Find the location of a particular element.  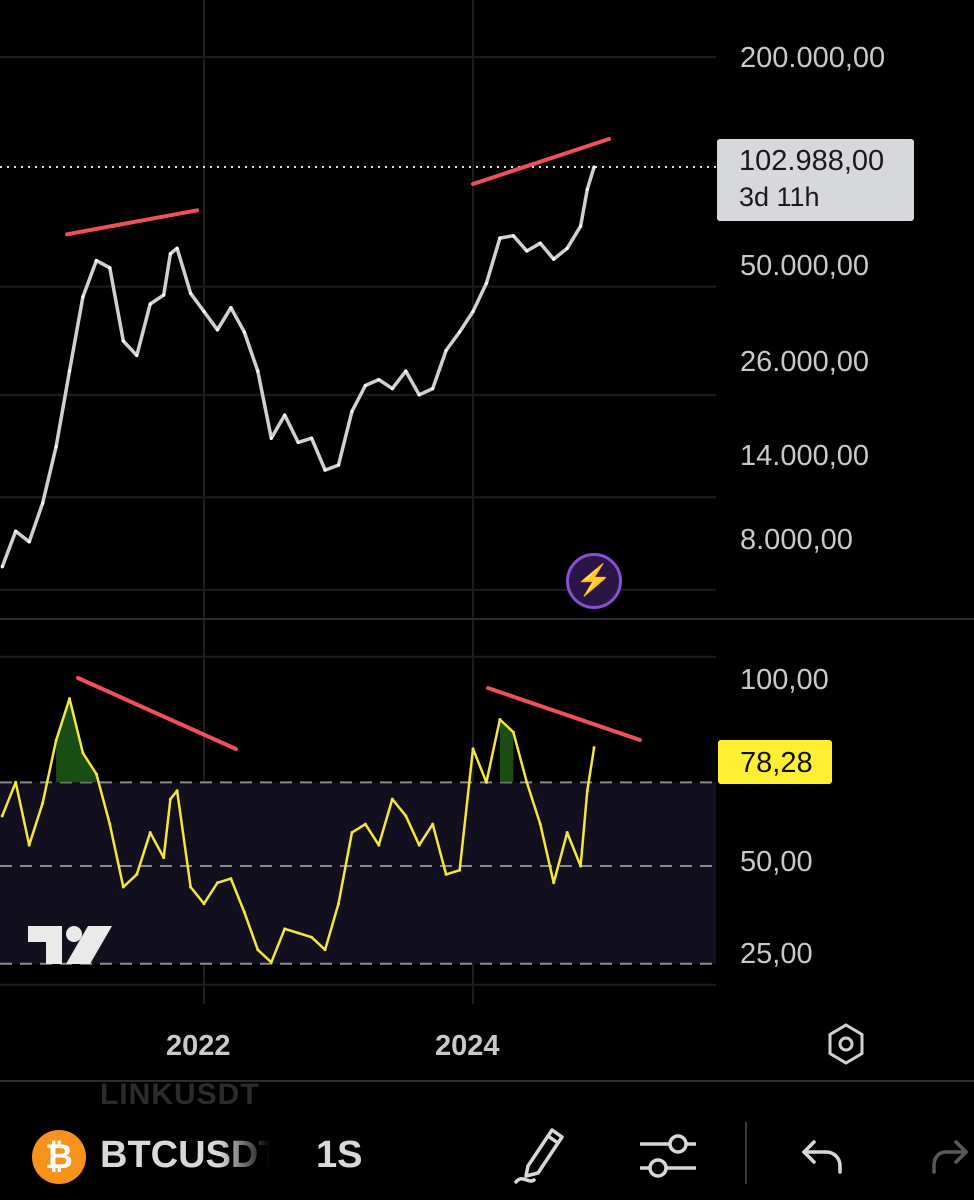

interval-selector: 1S is located at coordinates (339, 1155).